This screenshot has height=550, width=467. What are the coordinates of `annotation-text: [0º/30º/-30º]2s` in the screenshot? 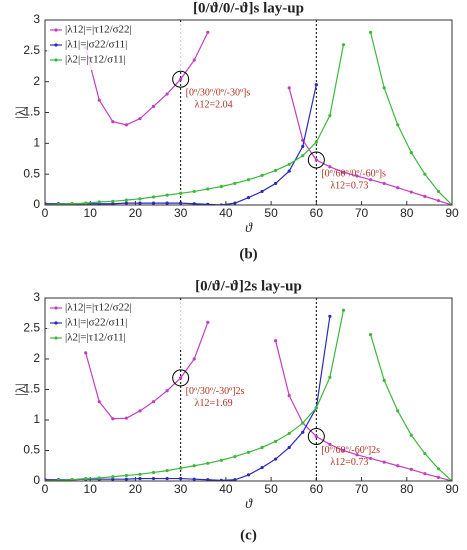 It's located at (215, 391).